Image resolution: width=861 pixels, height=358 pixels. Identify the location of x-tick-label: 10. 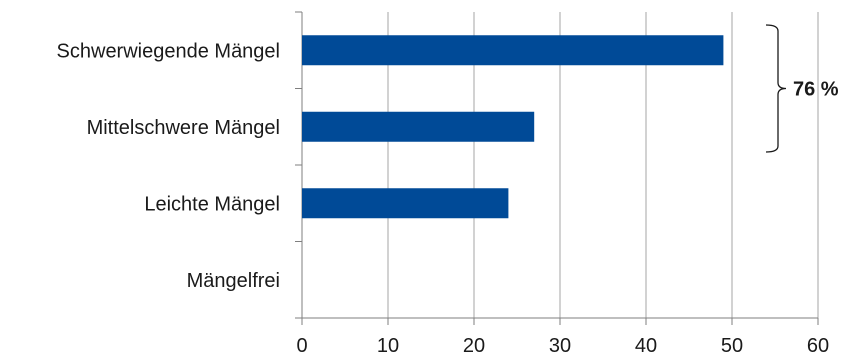
(388, 346).